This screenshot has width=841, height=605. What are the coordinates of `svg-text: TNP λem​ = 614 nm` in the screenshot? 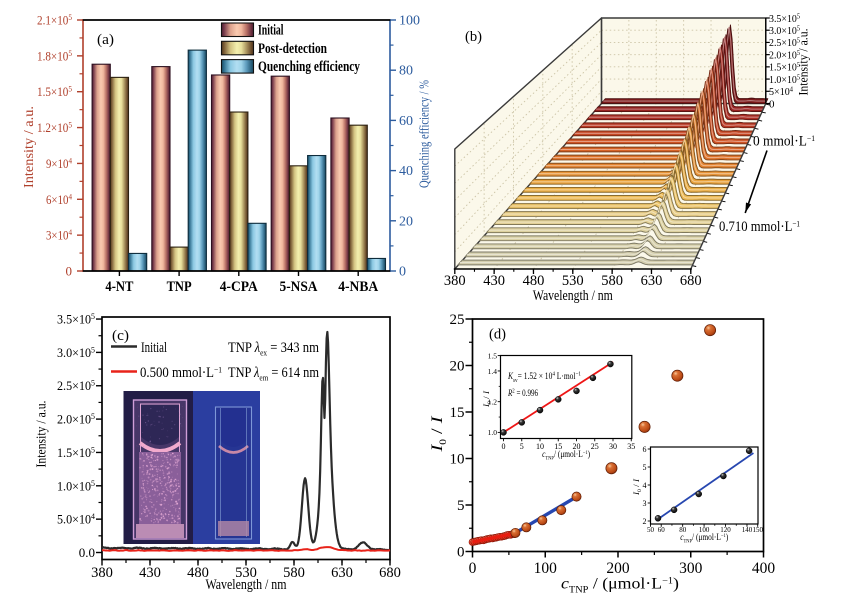 It's located at (274, 374).